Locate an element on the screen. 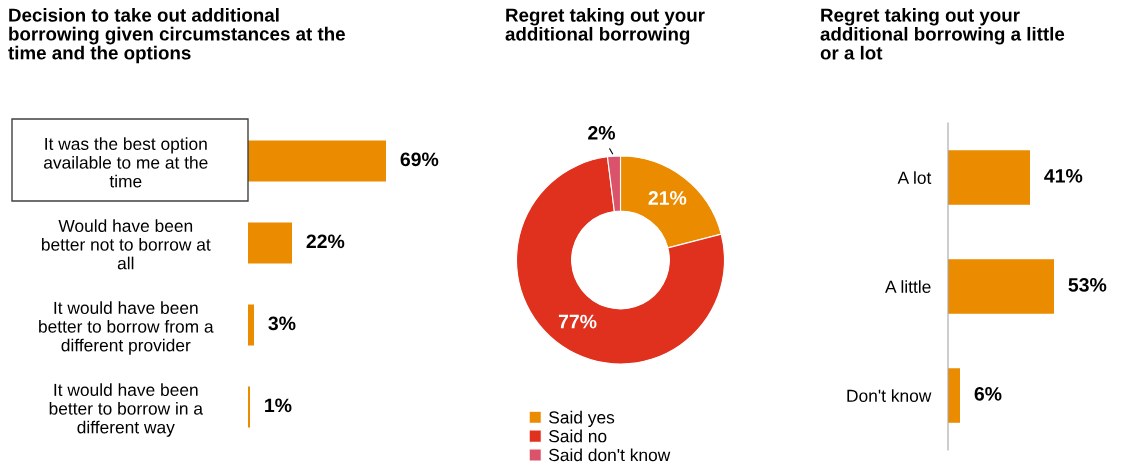 The image size is (1137, 463). y-tick-label: A lot is located at coordinates (914, 177).